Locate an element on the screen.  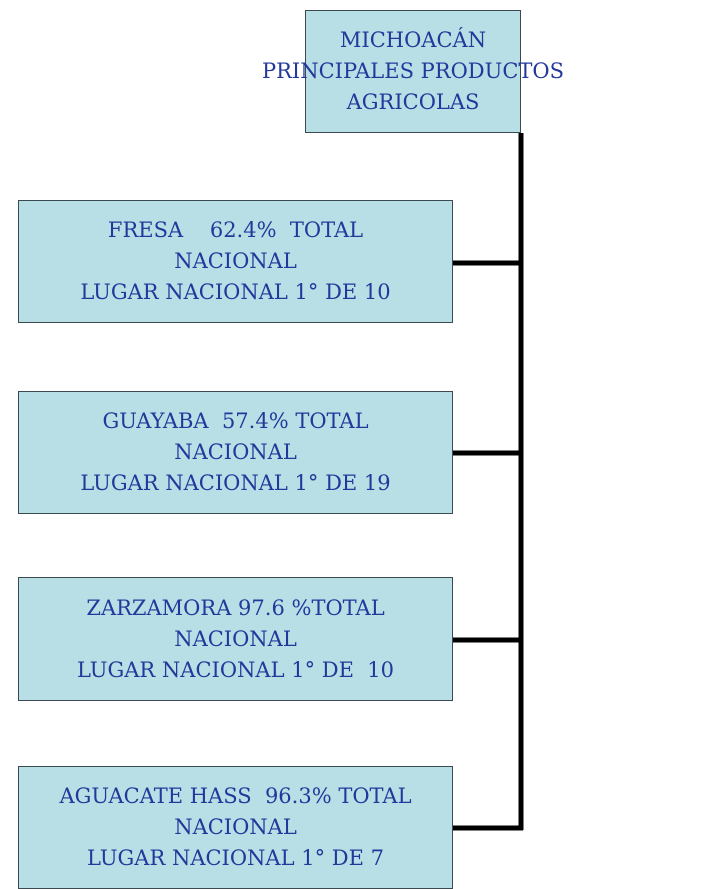
node-text: GUAYABA 57.4% TOTAL is located at coordinates (235, 421).